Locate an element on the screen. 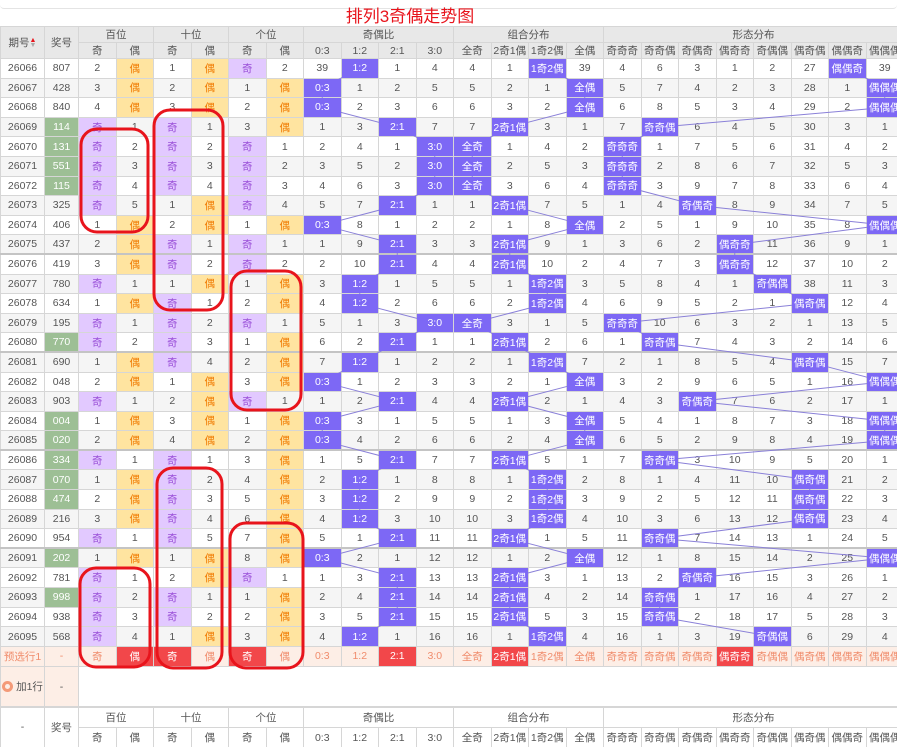  group-header-units: 个位 is located at coordinates (266, 34).